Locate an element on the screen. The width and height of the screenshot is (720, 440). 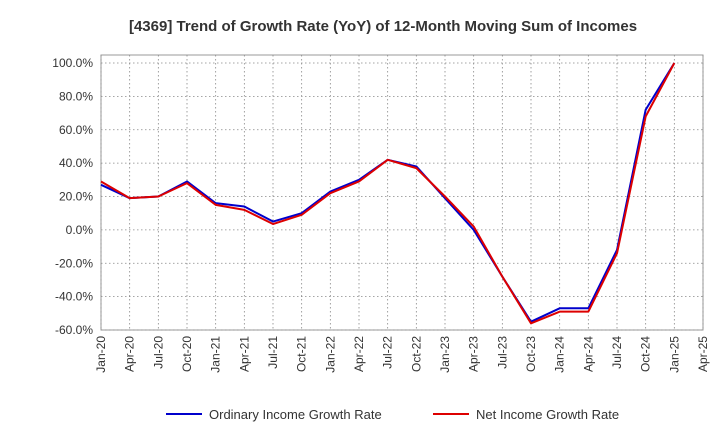
x-tick-label: Jan-25 is located at coordinates (674, 354).